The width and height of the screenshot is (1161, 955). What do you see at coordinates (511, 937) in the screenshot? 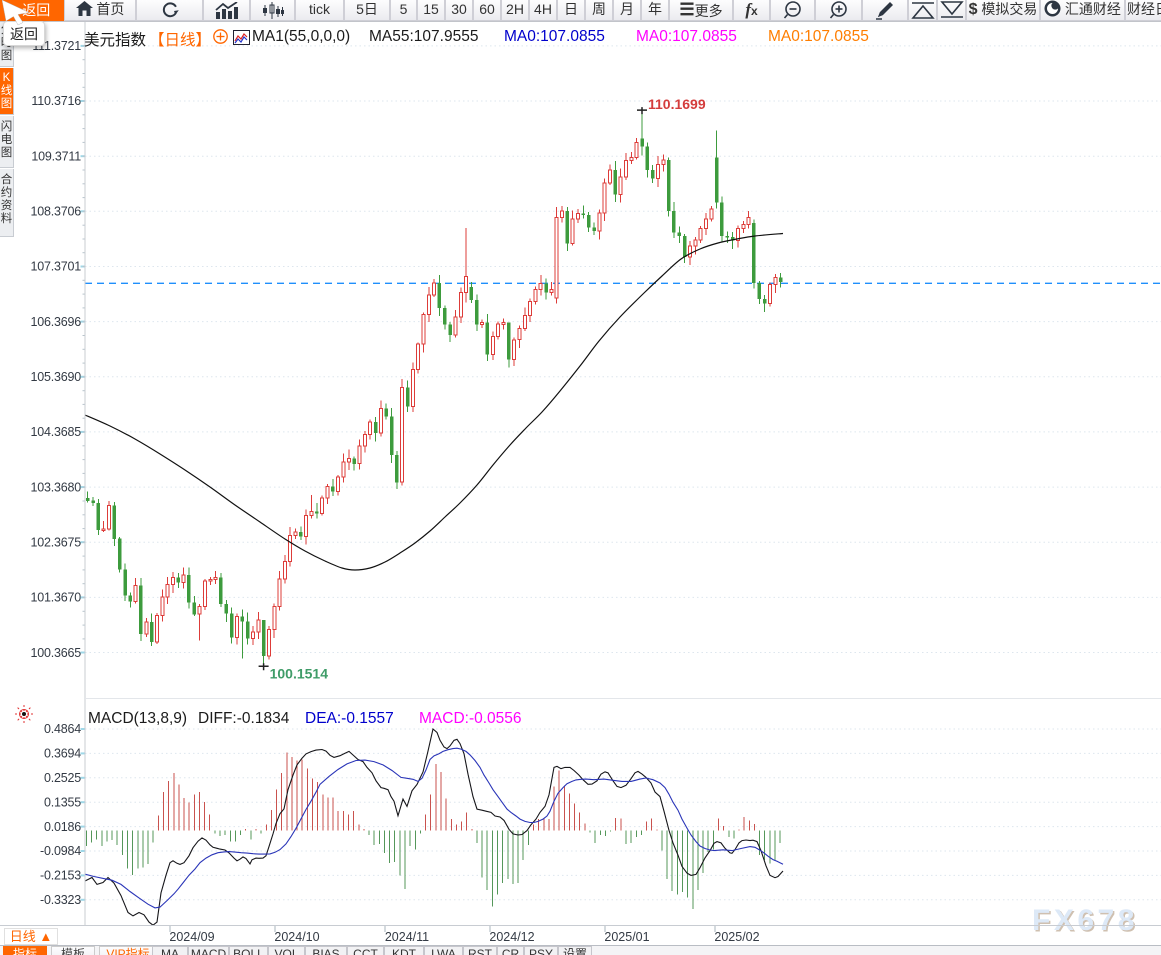
I see `svg-text: 2024/12` at bounding box center [511, 937].